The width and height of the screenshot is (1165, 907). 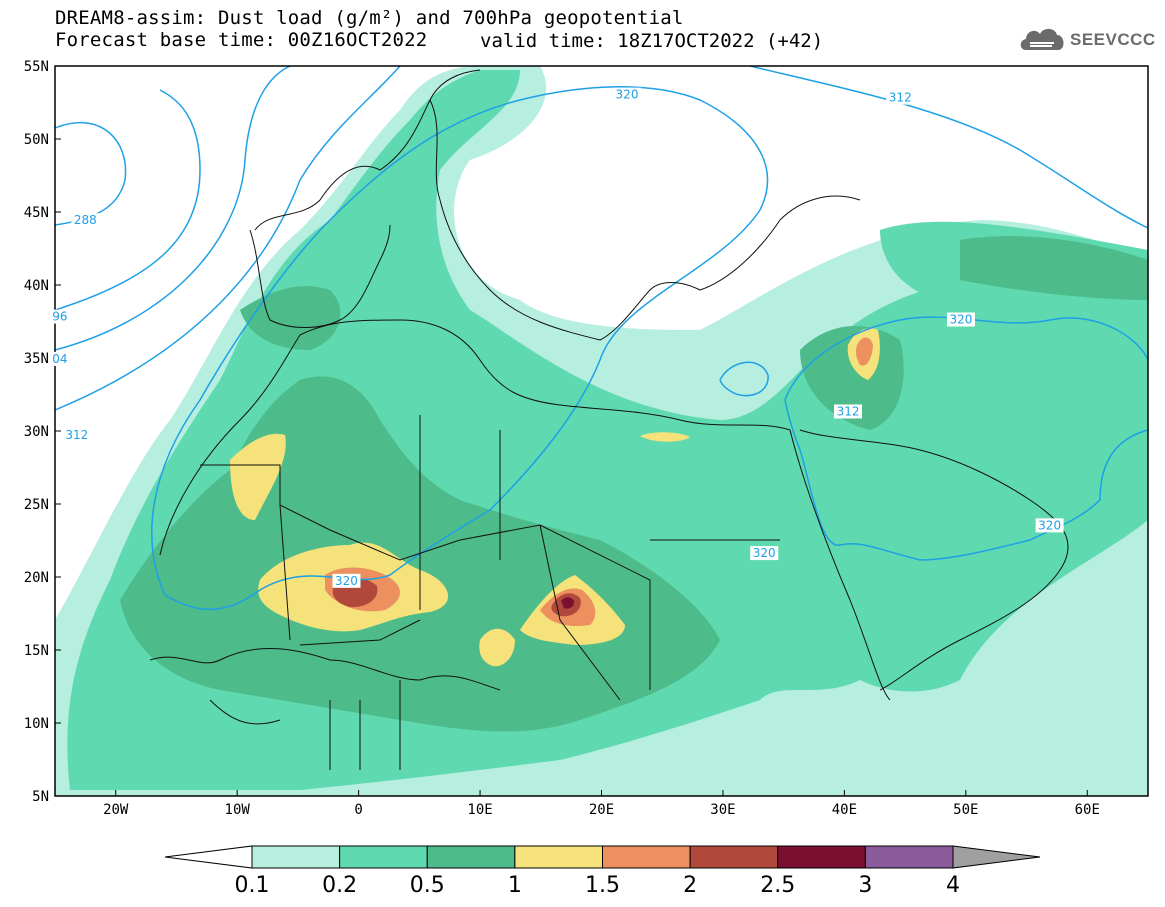 I want to click on lon-tick-label: 10E, so click(x=479, y=810).